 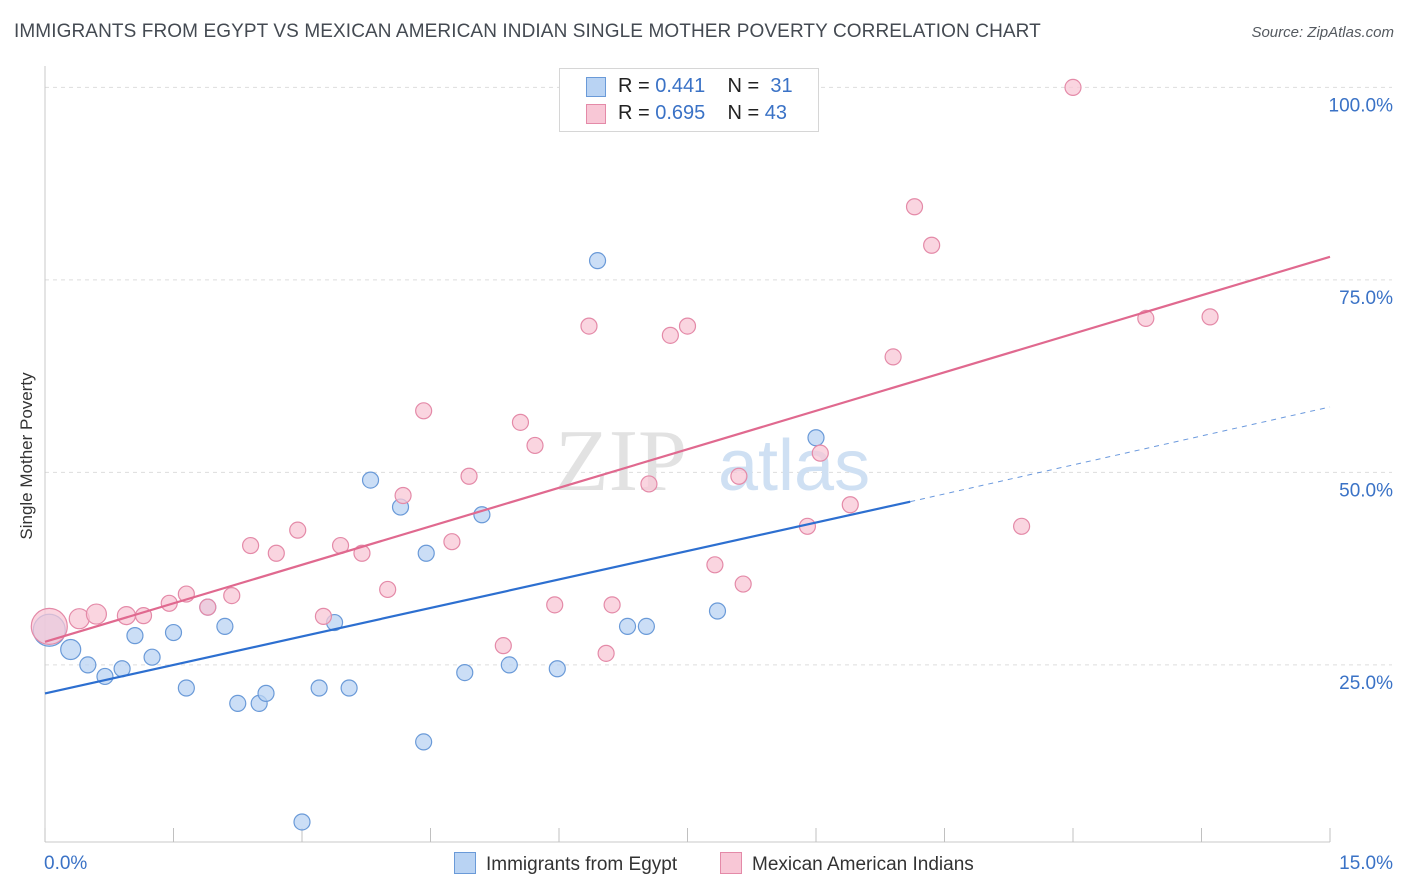 What do you see at coordinates (1366, 490) in the screenshot?
I see `y-tick-label: 50.0%` at bounding box center [1366, 490].